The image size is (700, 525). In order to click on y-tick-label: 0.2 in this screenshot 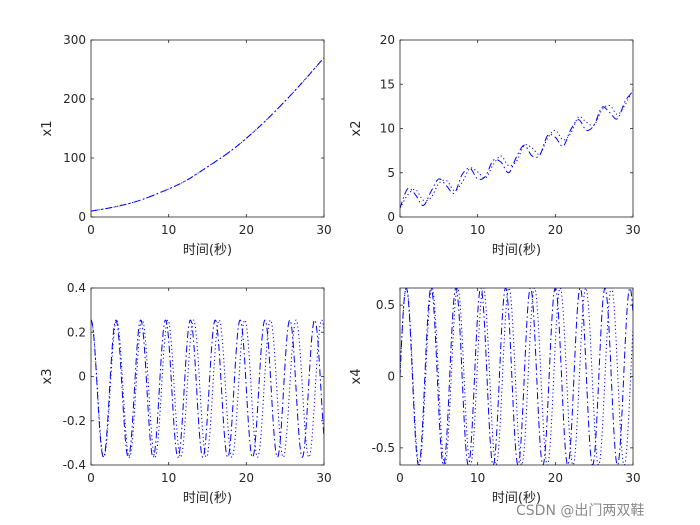, I will do `click(76, 332)`.